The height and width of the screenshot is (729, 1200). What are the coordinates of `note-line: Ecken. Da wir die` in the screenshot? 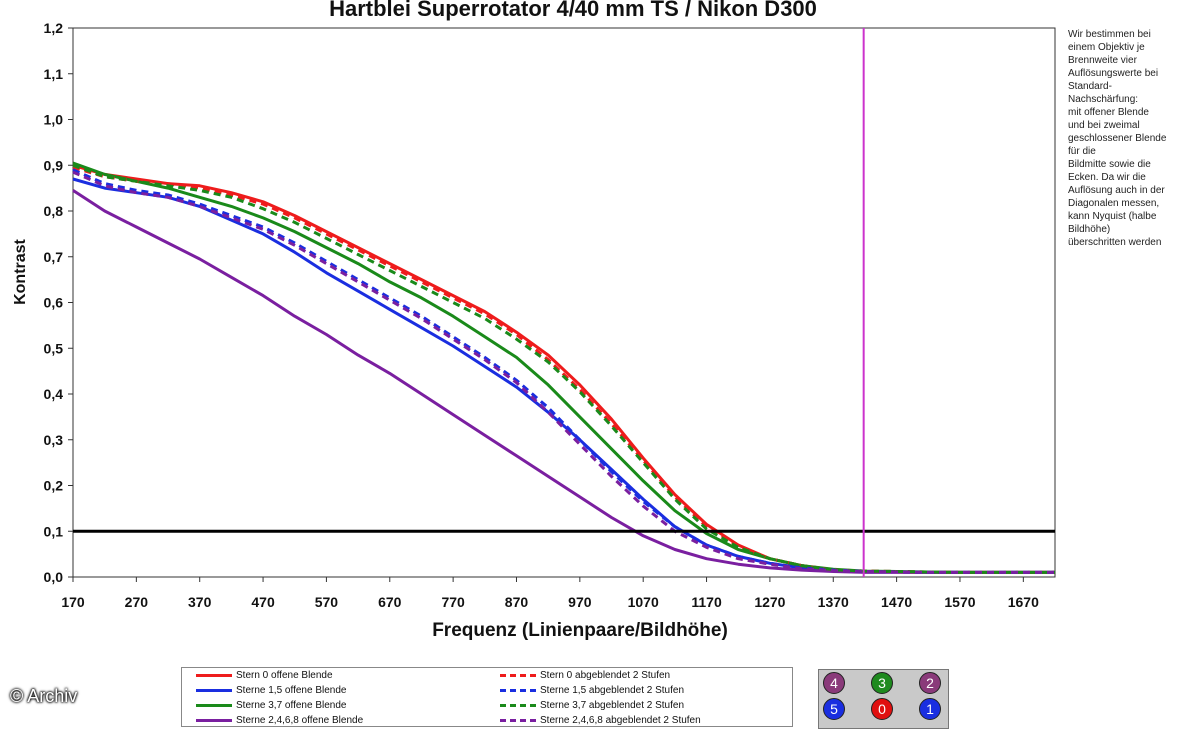 It's located at (1107, 177).